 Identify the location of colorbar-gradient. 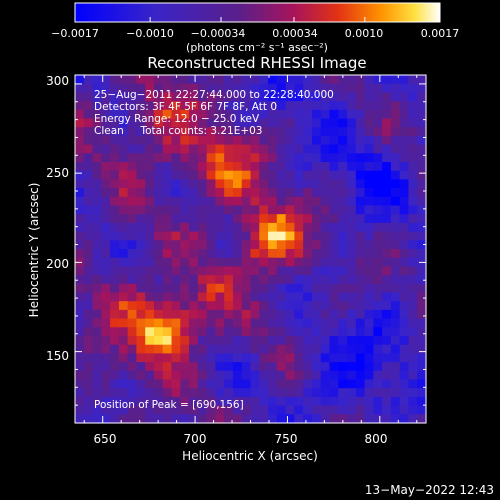
(257, 12).